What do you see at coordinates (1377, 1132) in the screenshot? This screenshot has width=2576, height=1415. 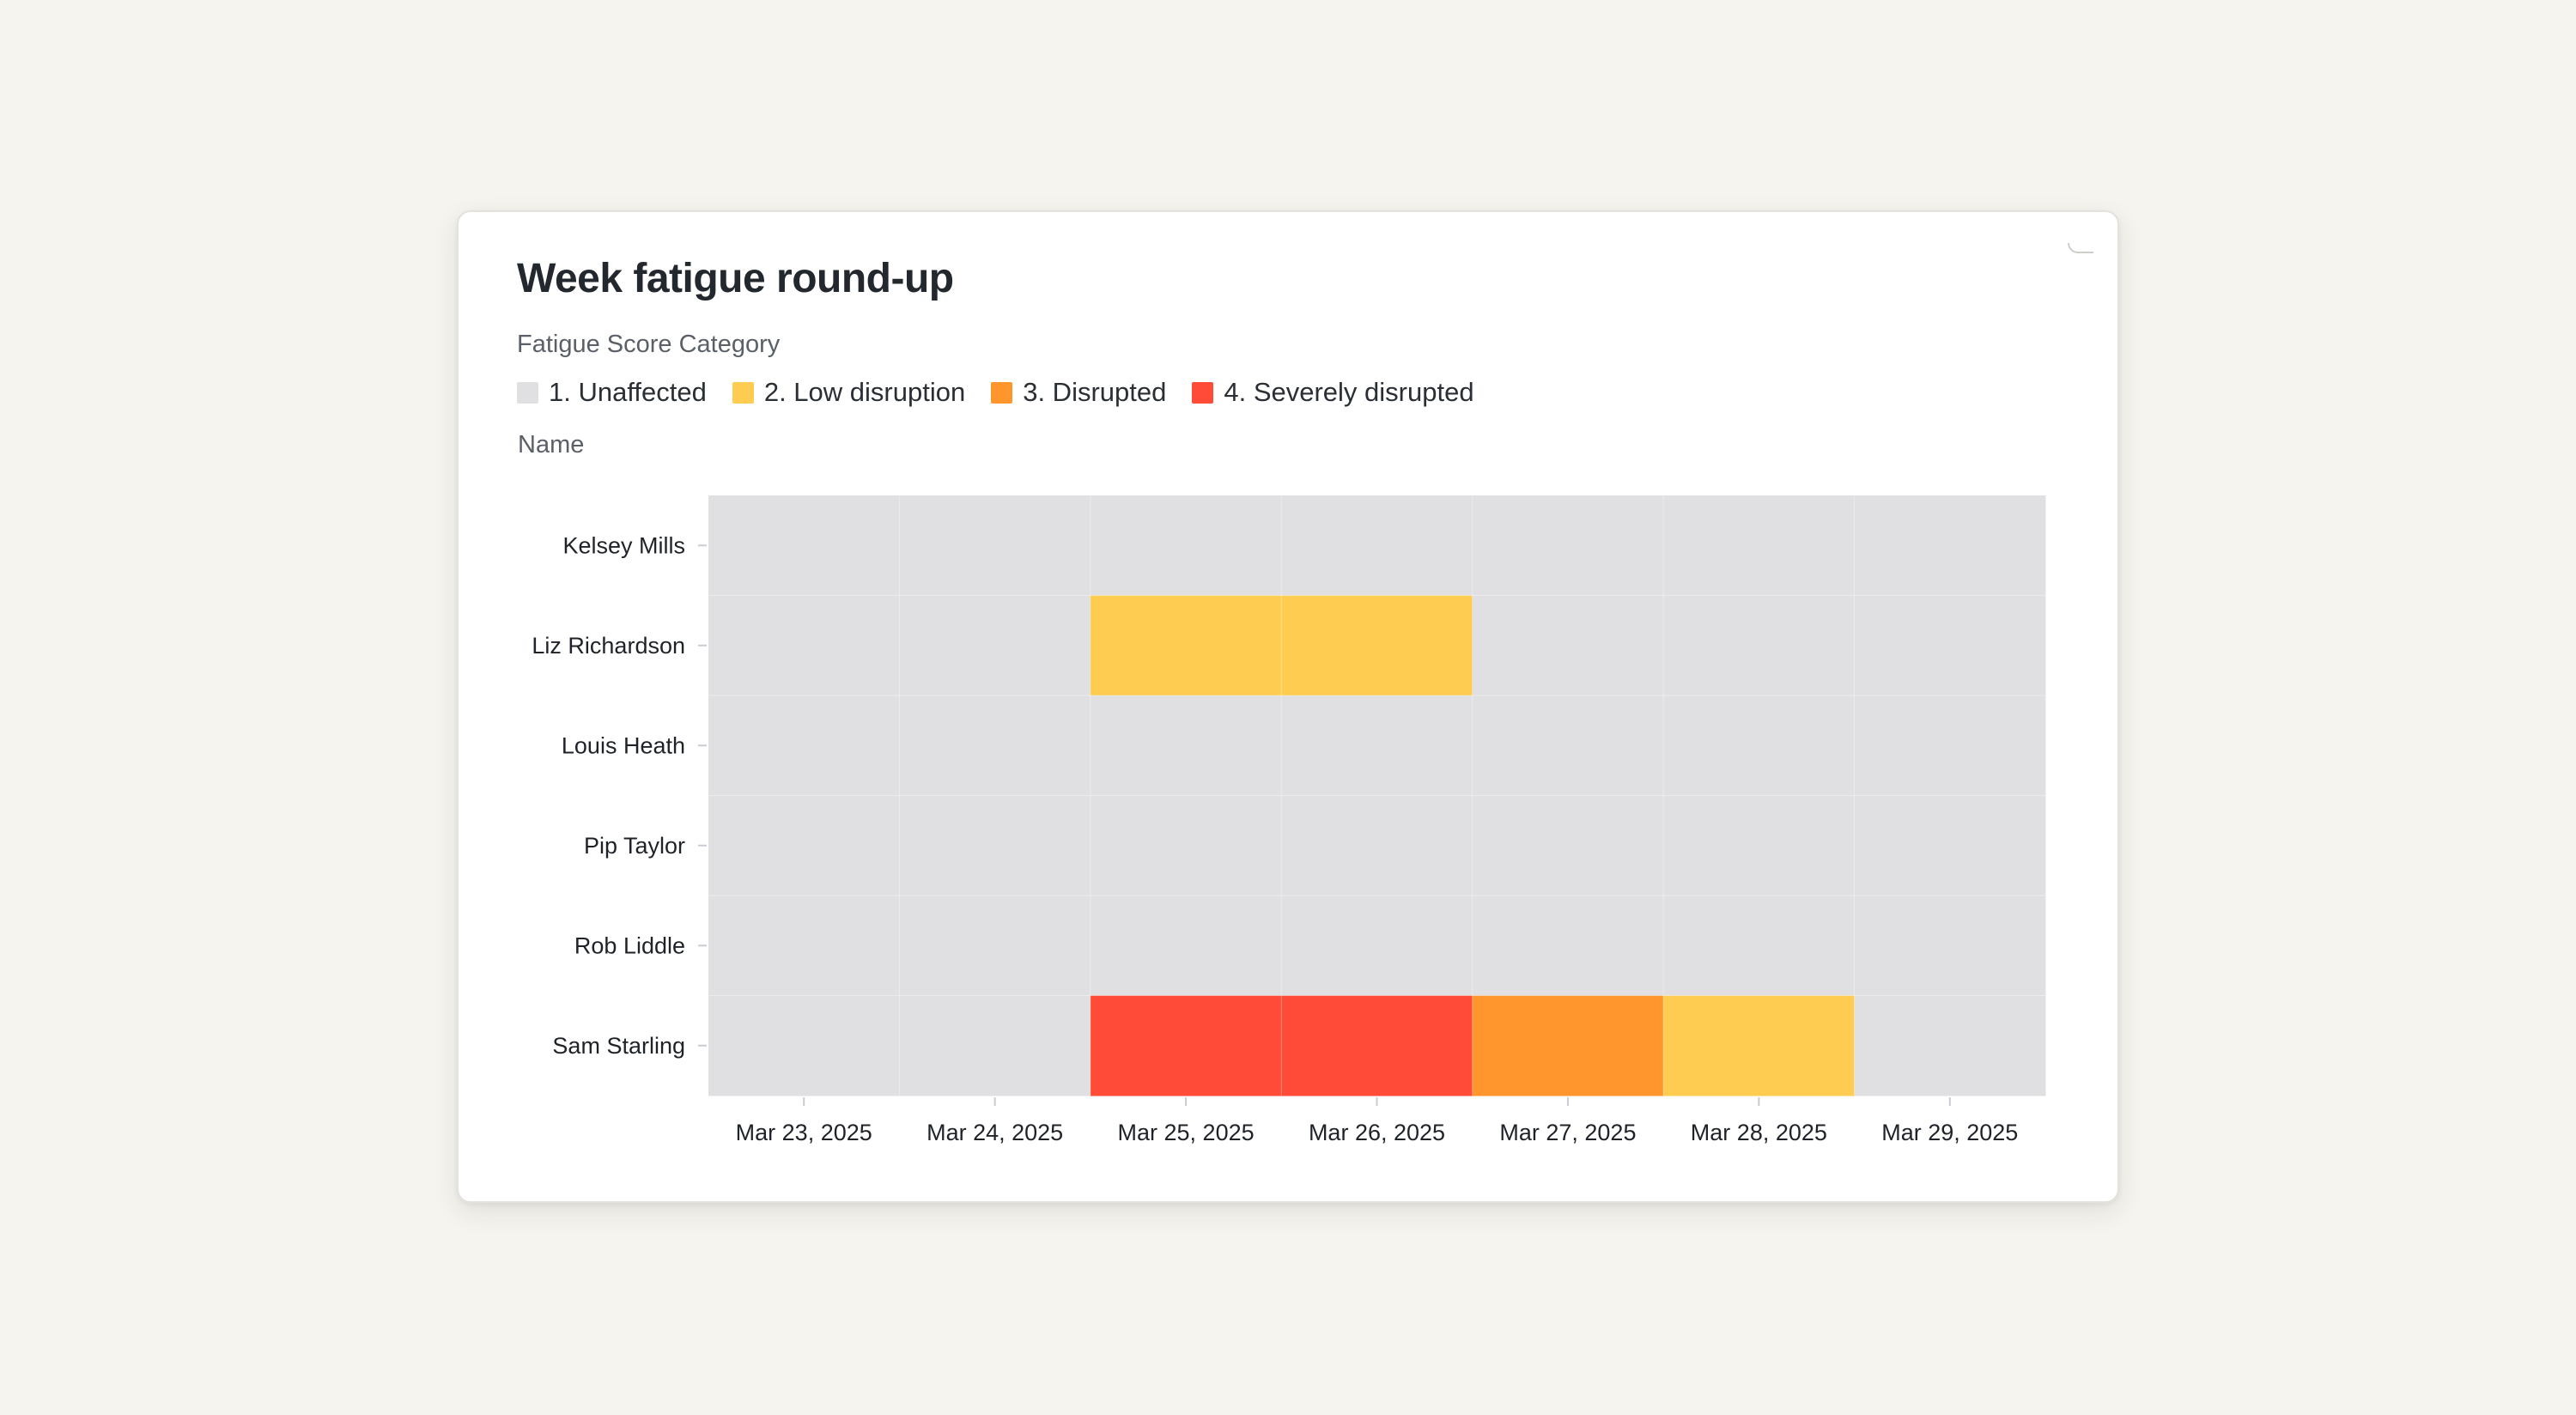 I see `x-tick-label: Mar 26, 2025` at bounding box center [1377, 1132].